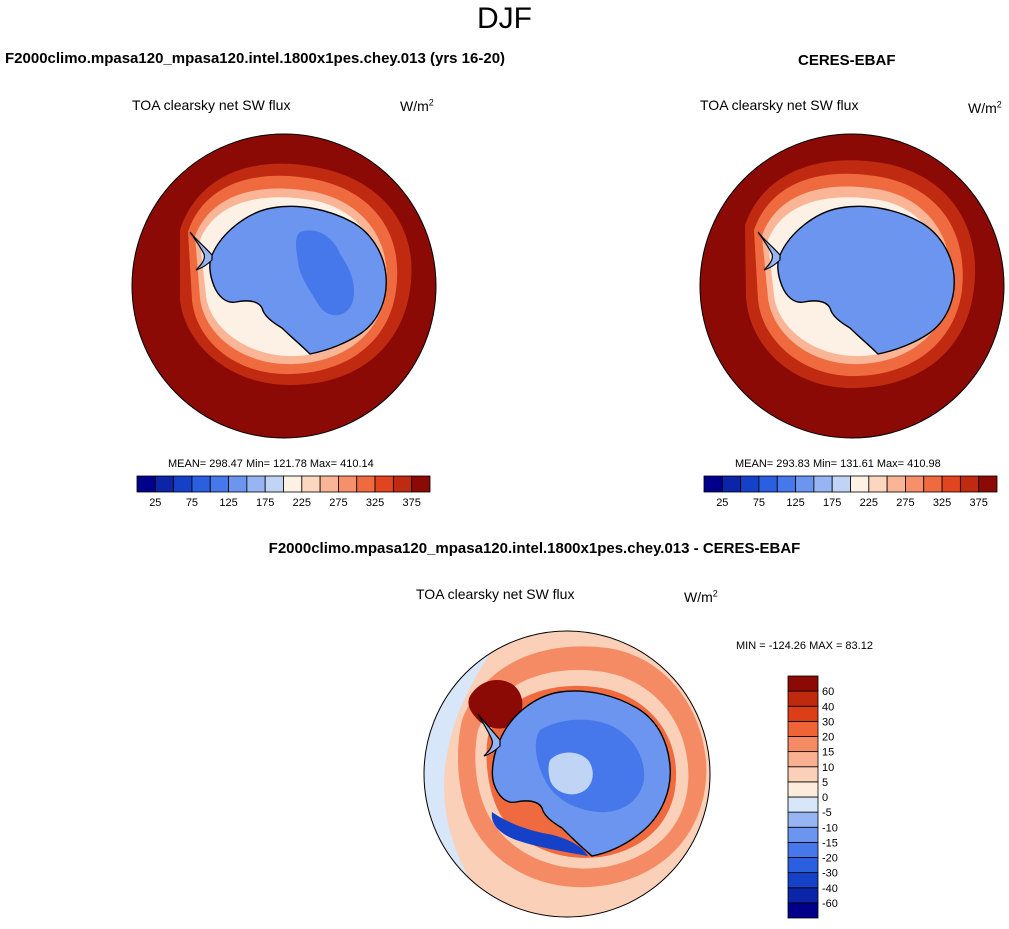 The width and height of the screenshot is (1009, 929). Describe the element at coordinates (701, 596) in the screenshot. I see `panel-3-units: W/m2` at that location.